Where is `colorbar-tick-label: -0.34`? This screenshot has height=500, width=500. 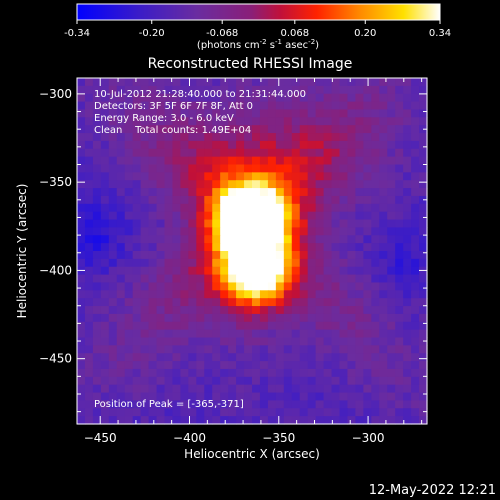
colorbar-tick-label: -0.34 is located at coordinates (77, 33).